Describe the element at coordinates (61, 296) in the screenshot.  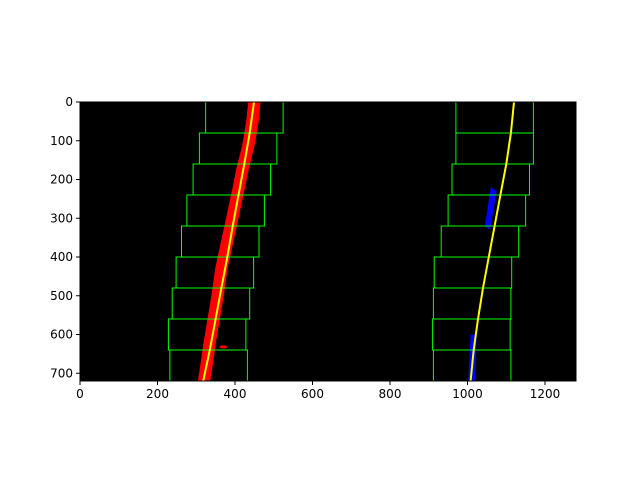
I see `y-tick-label-500: 500` at that location.